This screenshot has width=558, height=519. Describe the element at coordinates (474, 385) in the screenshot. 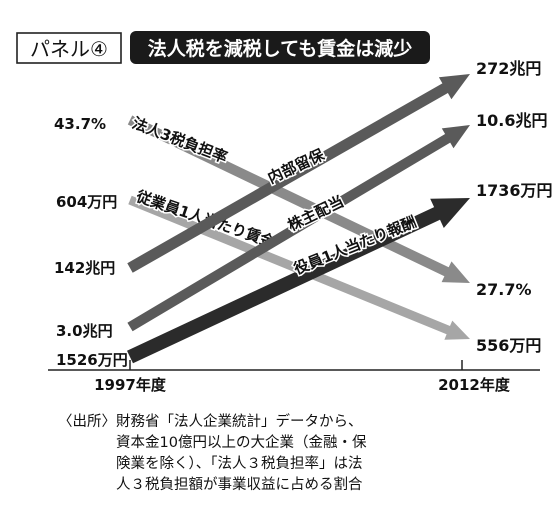

I see `x-tick-label: 2012年度` at that location.